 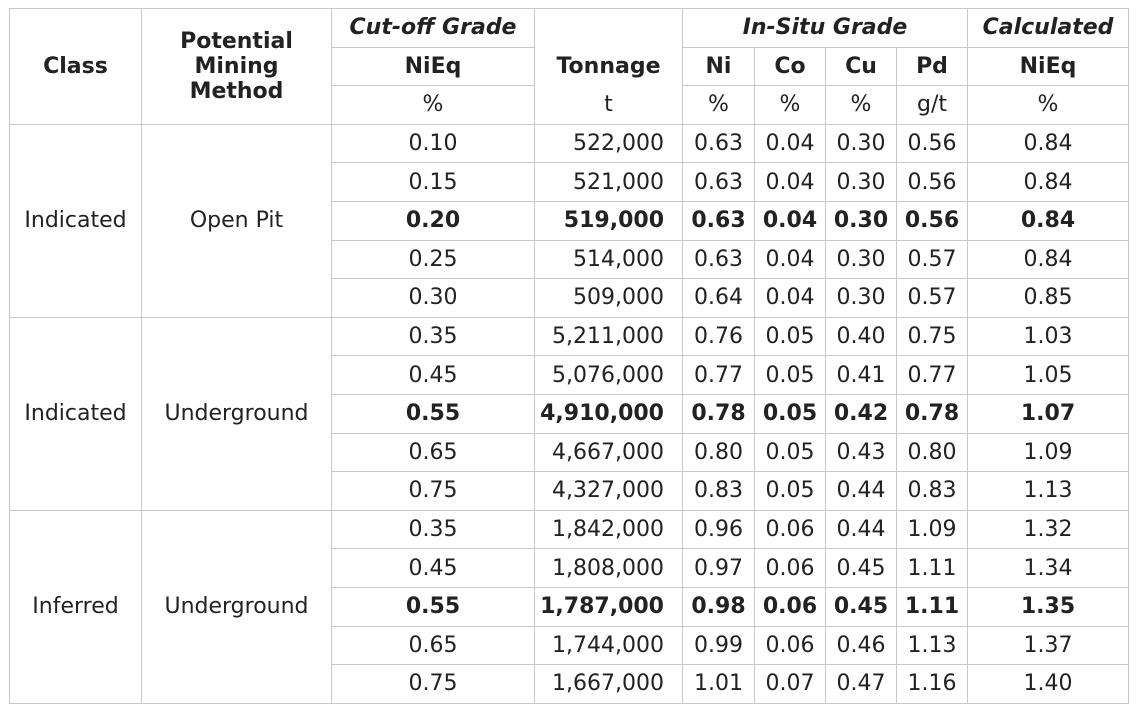 I want to click on cell-nieq: 1.35, so click(x=1048, y=606).